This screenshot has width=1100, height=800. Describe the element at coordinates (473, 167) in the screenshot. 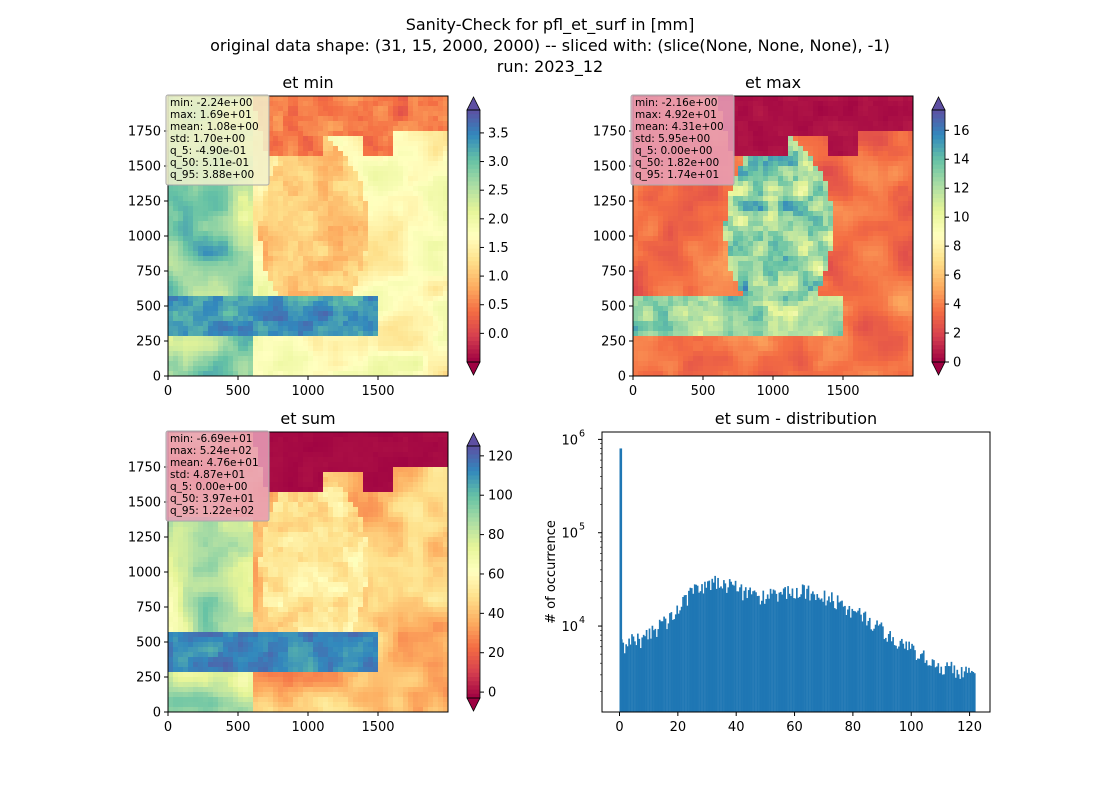

I see `colorbar-segment` at that location.